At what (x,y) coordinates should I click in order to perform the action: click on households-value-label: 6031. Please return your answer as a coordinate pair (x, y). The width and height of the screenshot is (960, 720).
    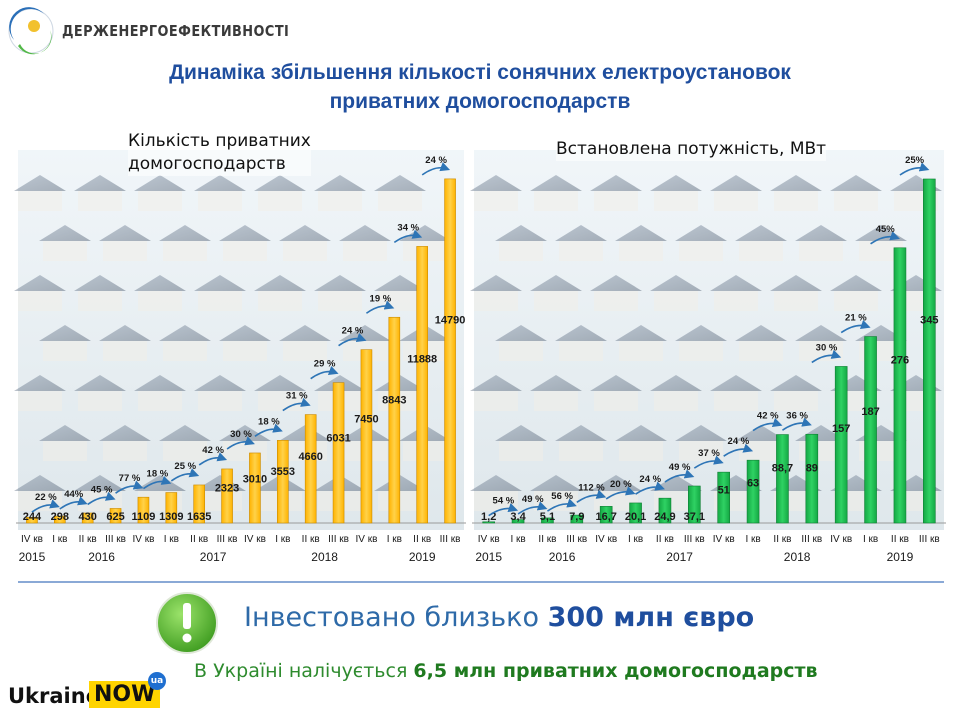
    Looking at the image, I should click on (338, 439).